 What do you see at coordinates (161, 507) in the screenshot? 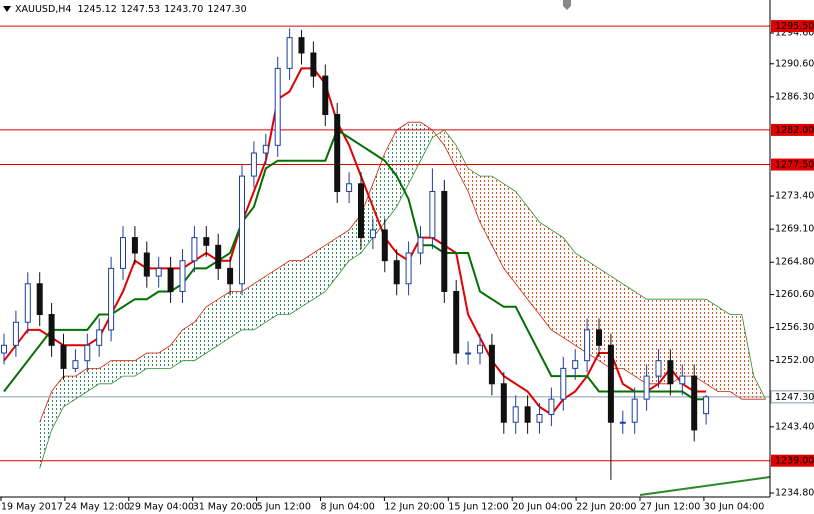
I see `x-tick-label: 29 May 04:00` at bounding box center [161, 507].